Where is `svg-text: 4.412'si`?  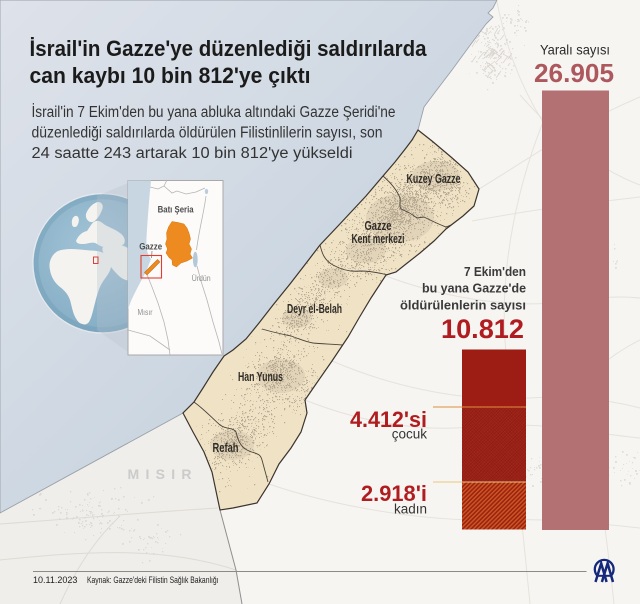 svg-text: 4.412'si is located at coordinates (388, 419).